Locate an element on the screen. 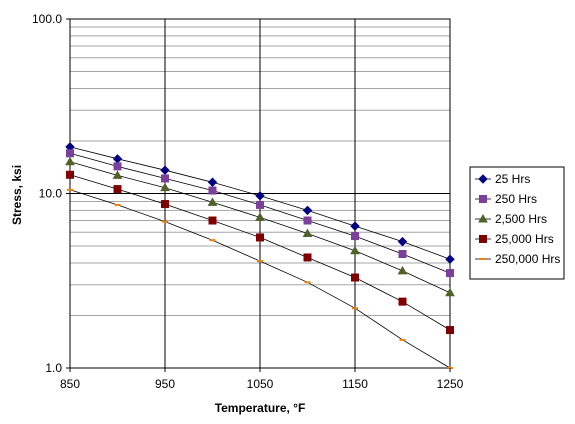  y-tick-label: 100.0 is located at coordinates (47, 19).